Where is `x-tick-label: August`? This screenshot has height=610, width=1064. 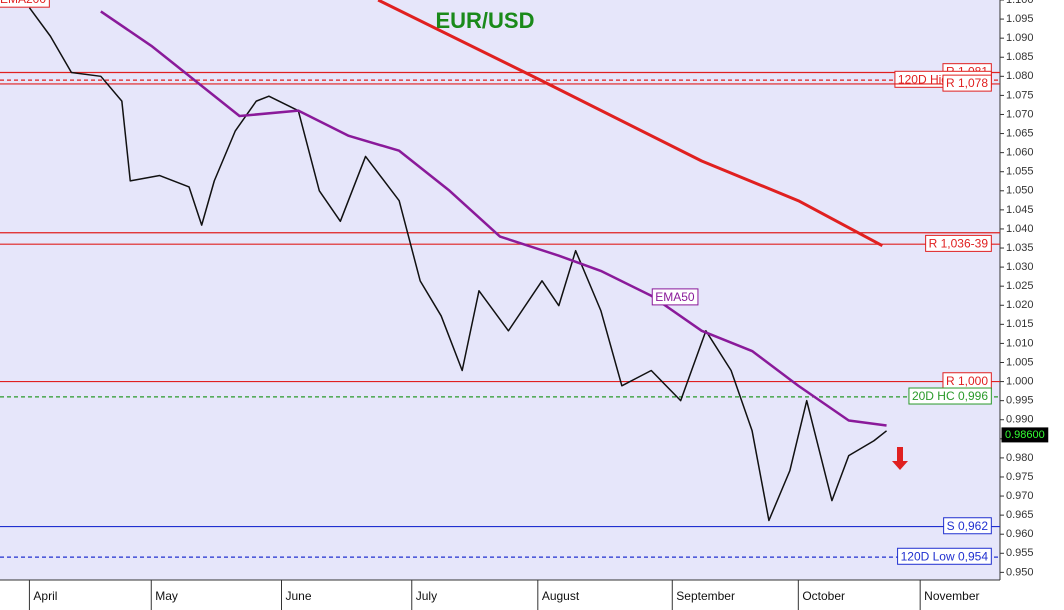
x-tick-label: August is located at coordinates (561, 596).